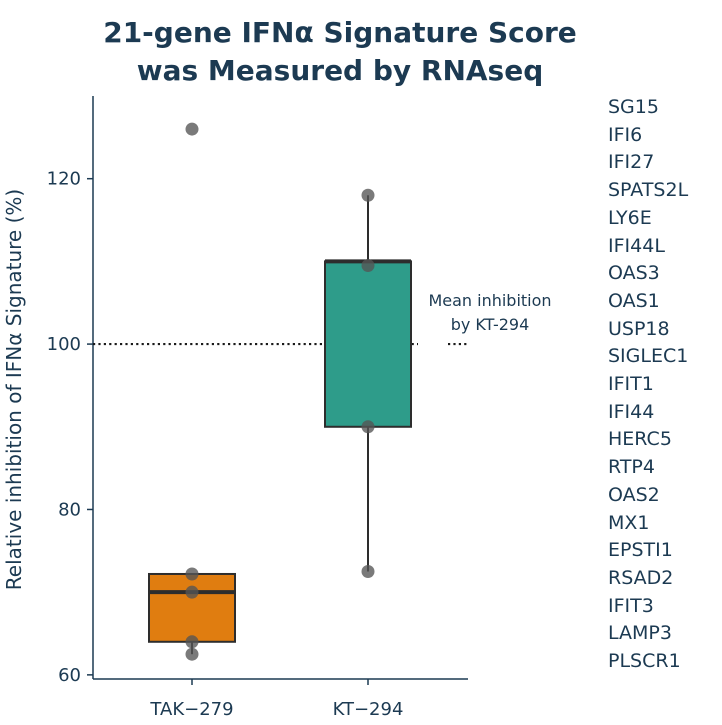 The height and width of the screenshot is (725, 722). What do you see at coordinates (368, 709) in the screenshot?
I see `x-tick-label: KT−294` at bounding box center [368, 709].